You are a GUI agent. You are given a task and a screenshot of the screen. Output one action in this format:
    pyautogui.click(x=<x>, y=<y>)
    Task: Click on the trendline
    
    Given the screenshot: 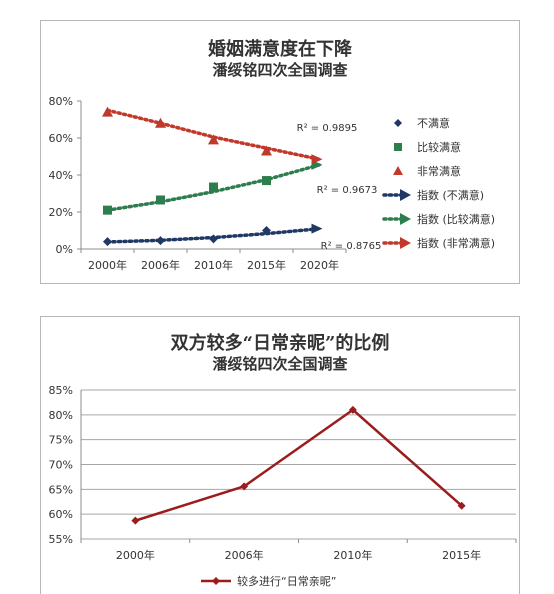 What is the action you would take?
    pyautogui.click(x=213, y=187)
    